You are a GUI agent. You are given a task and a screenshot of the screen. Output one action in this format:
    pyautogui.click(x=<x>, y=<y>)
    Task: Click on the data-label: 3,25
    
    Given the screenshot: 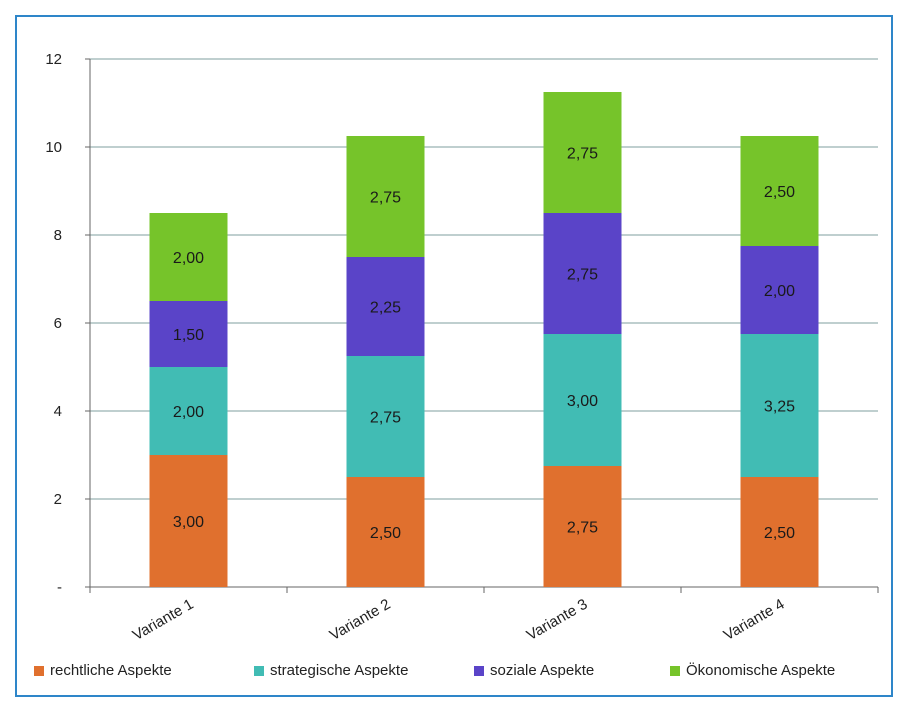 What is the action you would take?
    pyautogui.click(x=779, y=407)
    